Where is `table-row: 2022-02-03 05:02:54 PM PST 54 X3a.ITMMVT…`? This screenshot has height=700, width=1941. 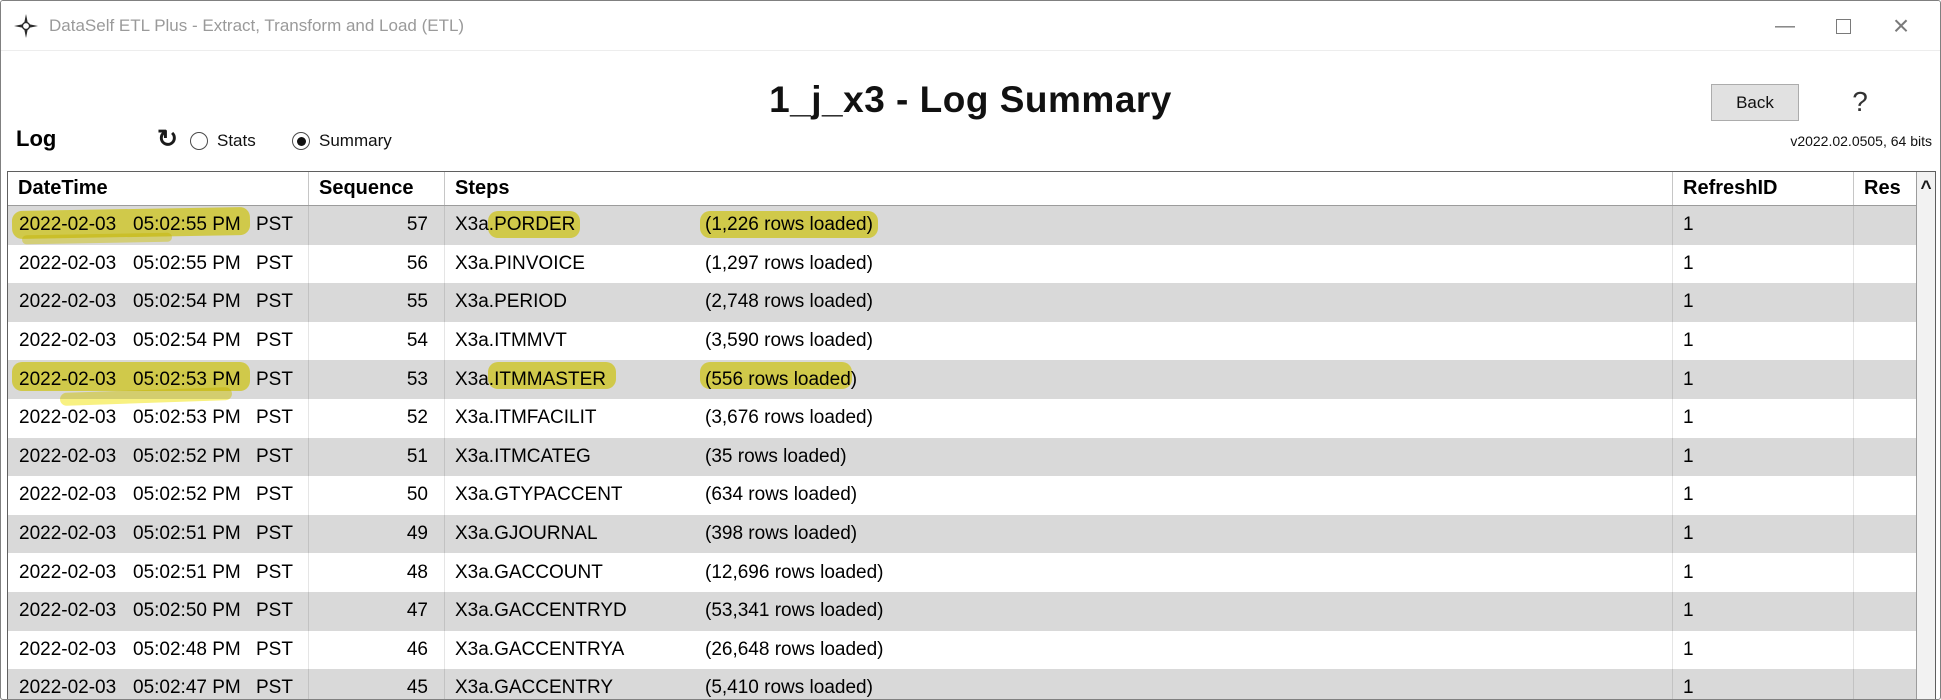 table-row: 2022-02-03 05:02:54 PM PST 54 X3a.ITMMVT… is located at coordinates (971, 341).